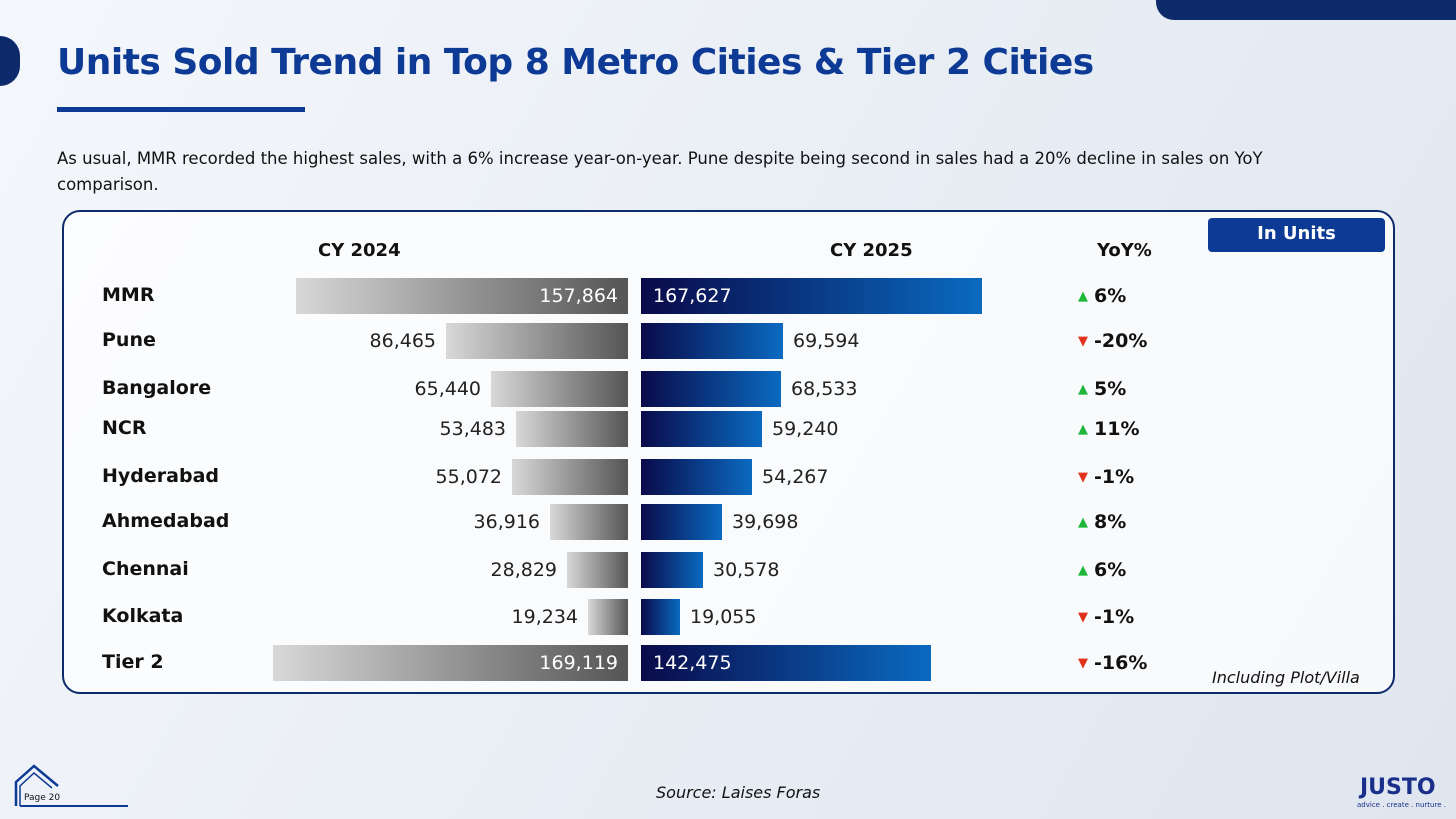 The width and height of the screenshot is (1456, 819). What do you see at coordinates (1121, 663) in the screenshot?
I see `yoy-percent: -16%` at bounding box center [1121, 663].